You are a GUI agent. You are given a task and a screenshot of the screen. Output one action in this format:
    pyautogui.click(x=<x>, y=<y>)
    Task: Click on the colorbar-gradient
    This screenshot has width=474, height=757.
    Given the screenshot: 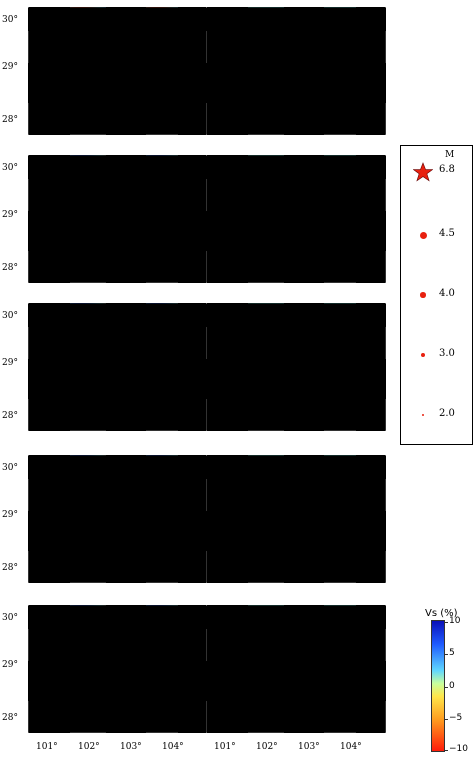 What is the action you would take?
    pyautogui.click(x=438, y=686)
    